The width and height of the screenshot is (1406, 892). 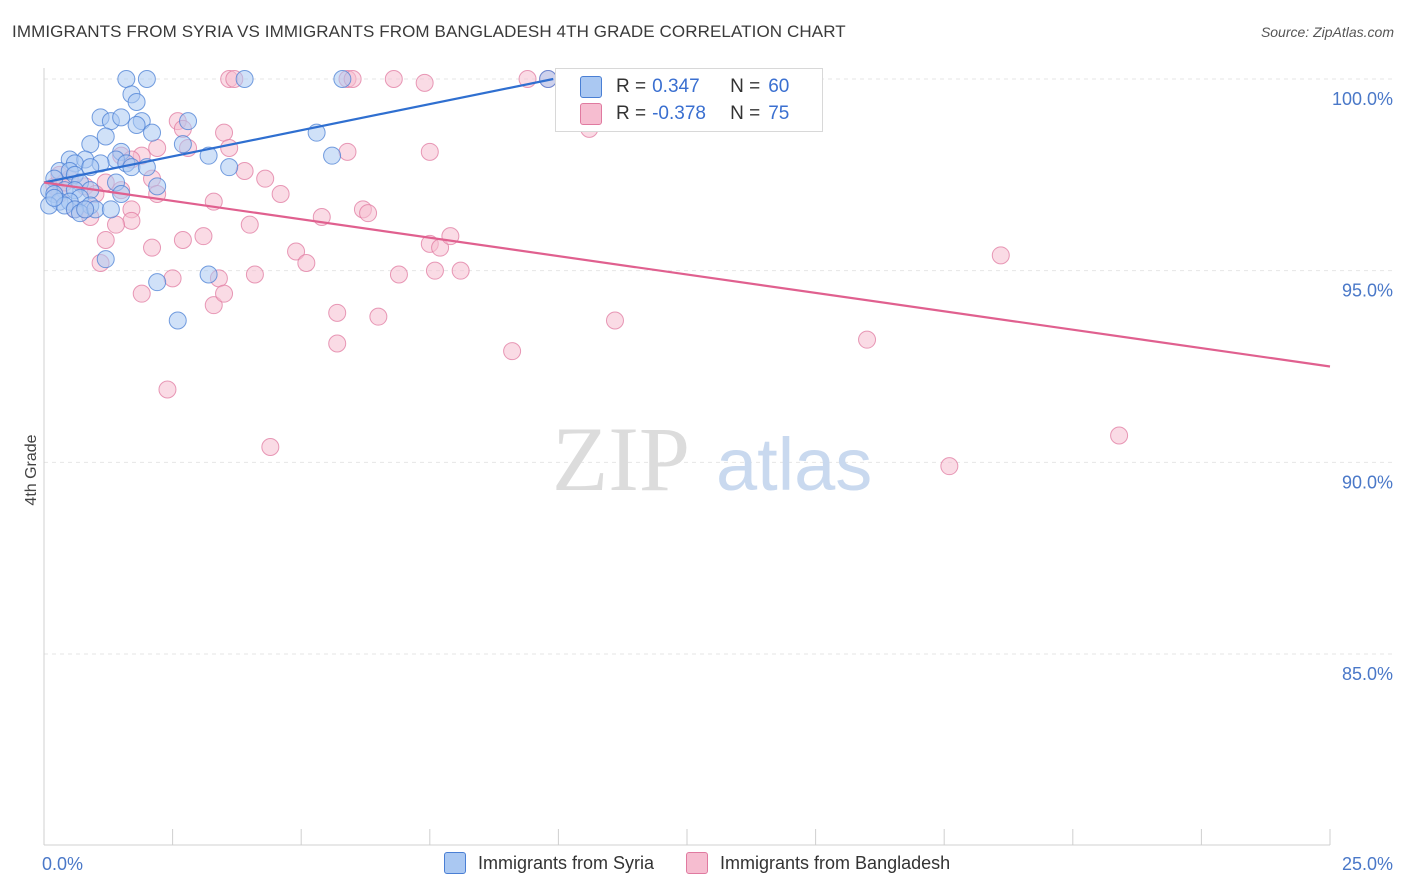 What do you see at coordinates (779, 113) in the screenshot?
I see `legend-n-value: 75` at bounding box center [779, 113].